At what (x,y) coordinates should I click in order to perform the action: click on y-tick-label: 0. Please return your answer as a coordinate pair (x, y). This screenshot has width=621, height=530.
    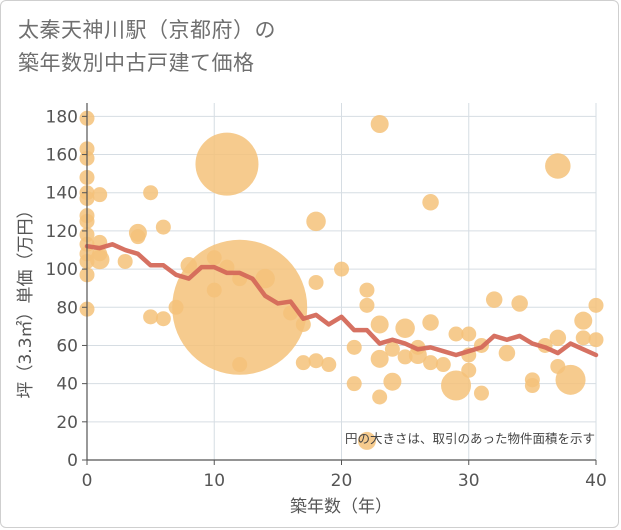
    Looking at the image, I should click on (72, 461).